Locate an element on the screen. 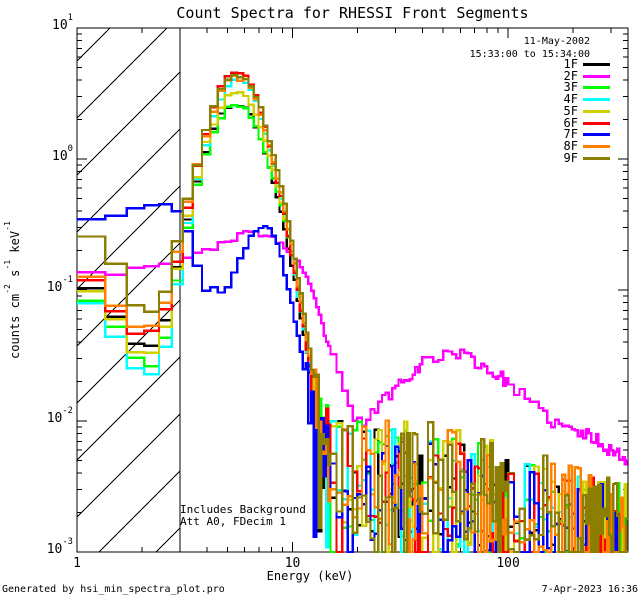 The image size is (640, 600). x-tick-label-10: 10 is located at coordinates (292, 563).